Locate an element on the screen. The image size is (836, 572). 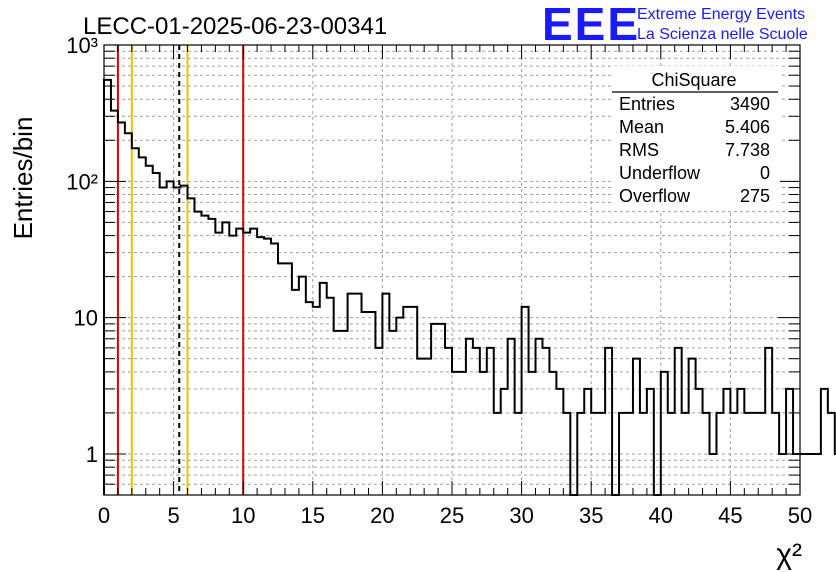
y-tick-label: 10 is located at coordinates (86, 318).